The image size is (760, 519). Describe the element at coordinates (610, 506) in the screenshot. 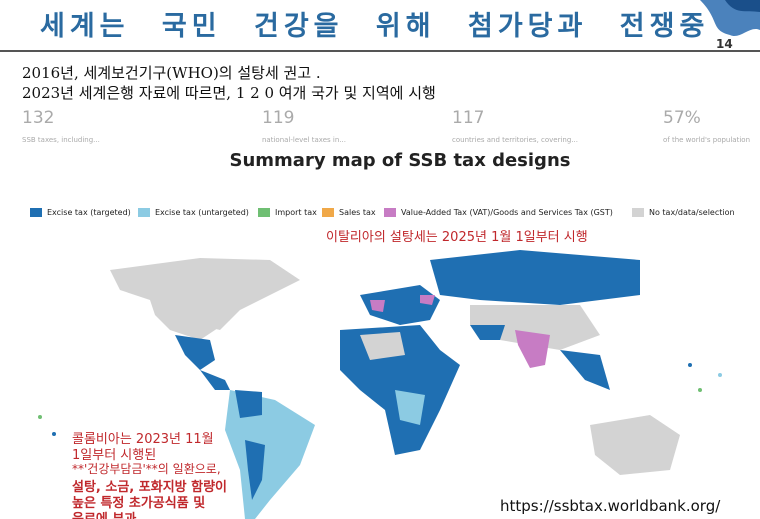

I see `source-url: https://ssbtax.worldbank.org/` at that location.